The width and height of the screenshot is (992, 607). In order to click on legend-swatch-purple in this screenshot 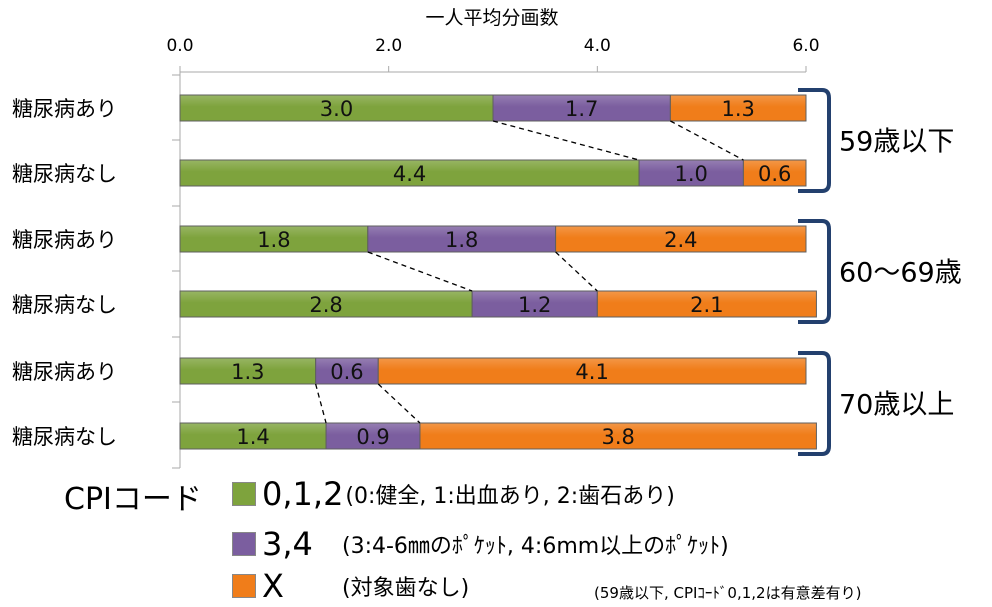, I will do `click(244, 544)`.